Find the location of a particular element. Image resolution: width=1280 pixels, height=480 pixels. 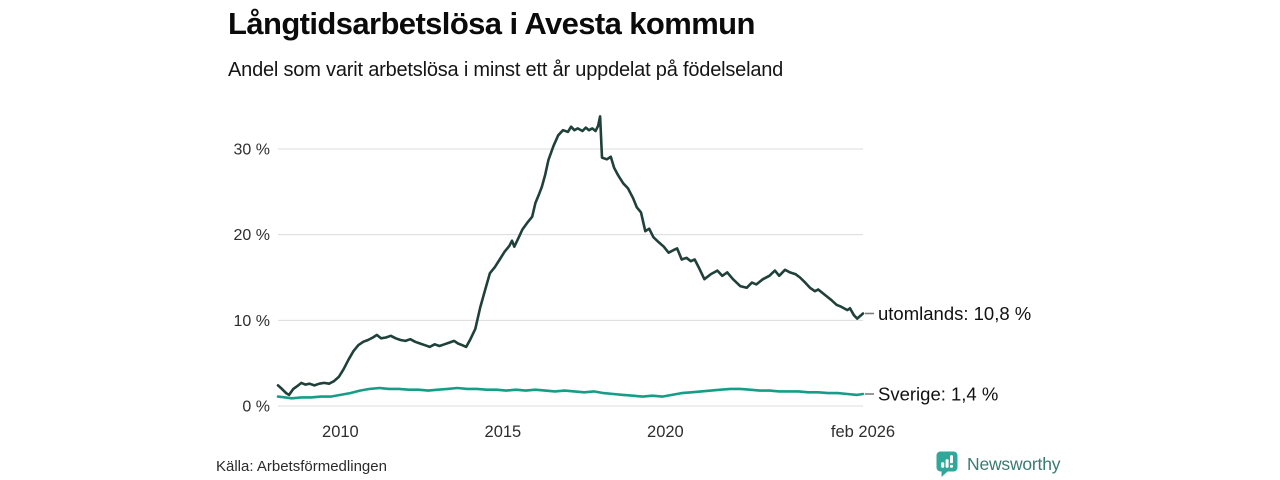

series-line-sverige is located at coordinates (570, 393).